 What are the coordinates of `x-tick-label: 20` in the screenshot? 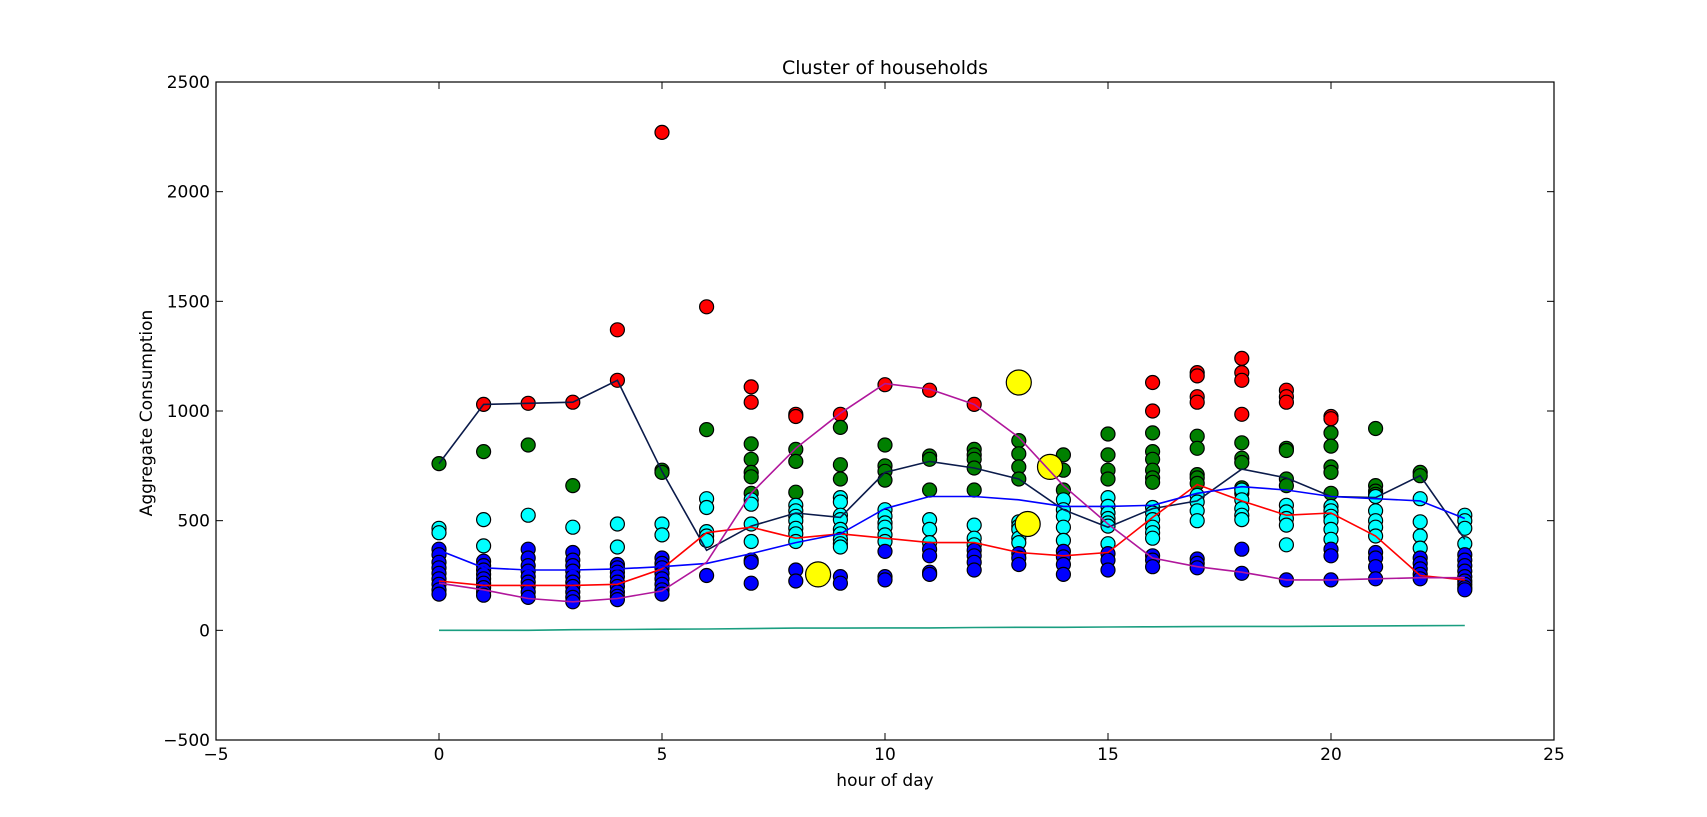 It's located at (1331, 755).